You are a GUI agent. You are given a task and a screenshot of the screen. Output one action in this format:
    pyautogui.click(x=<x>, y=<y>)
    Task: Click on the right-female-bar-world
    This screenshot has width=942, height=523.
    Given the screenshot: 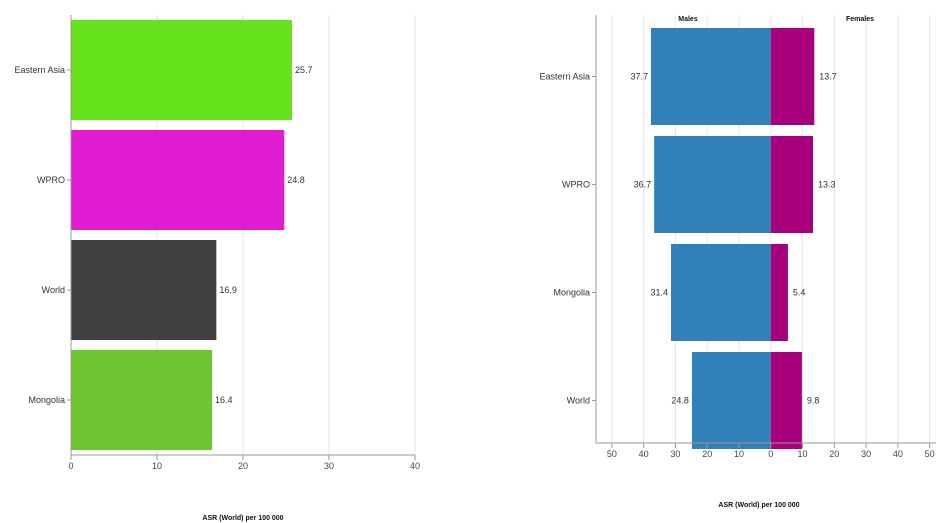 What is the action you would take?
    pyautogui.click(x=786, y=400)
    